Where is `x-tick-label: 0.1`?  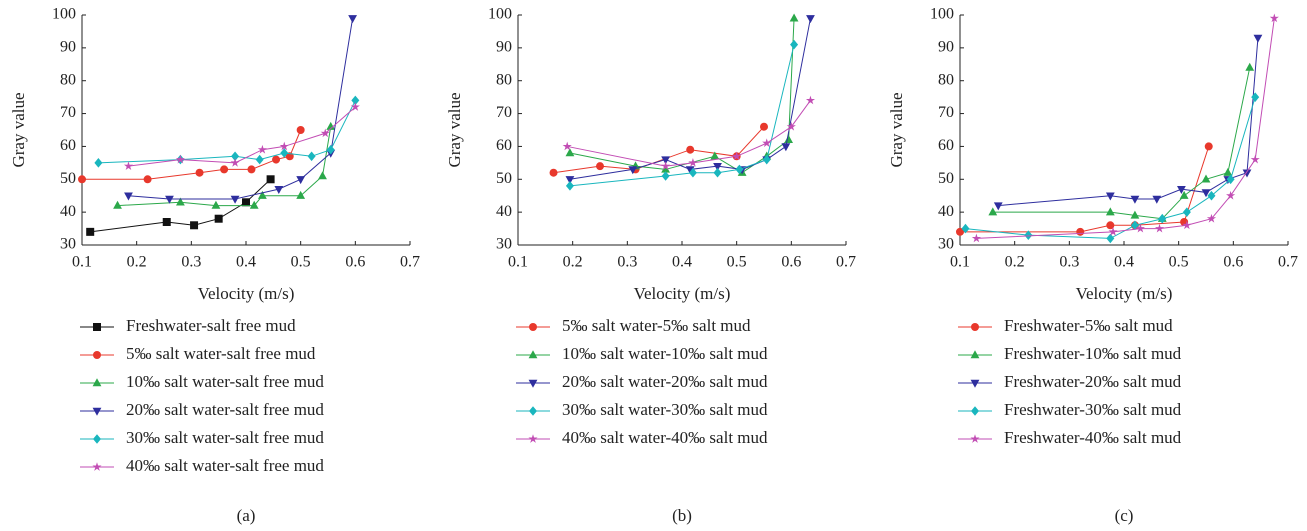 x-tick-label: 0.1 is located at coordinates (960, 262).